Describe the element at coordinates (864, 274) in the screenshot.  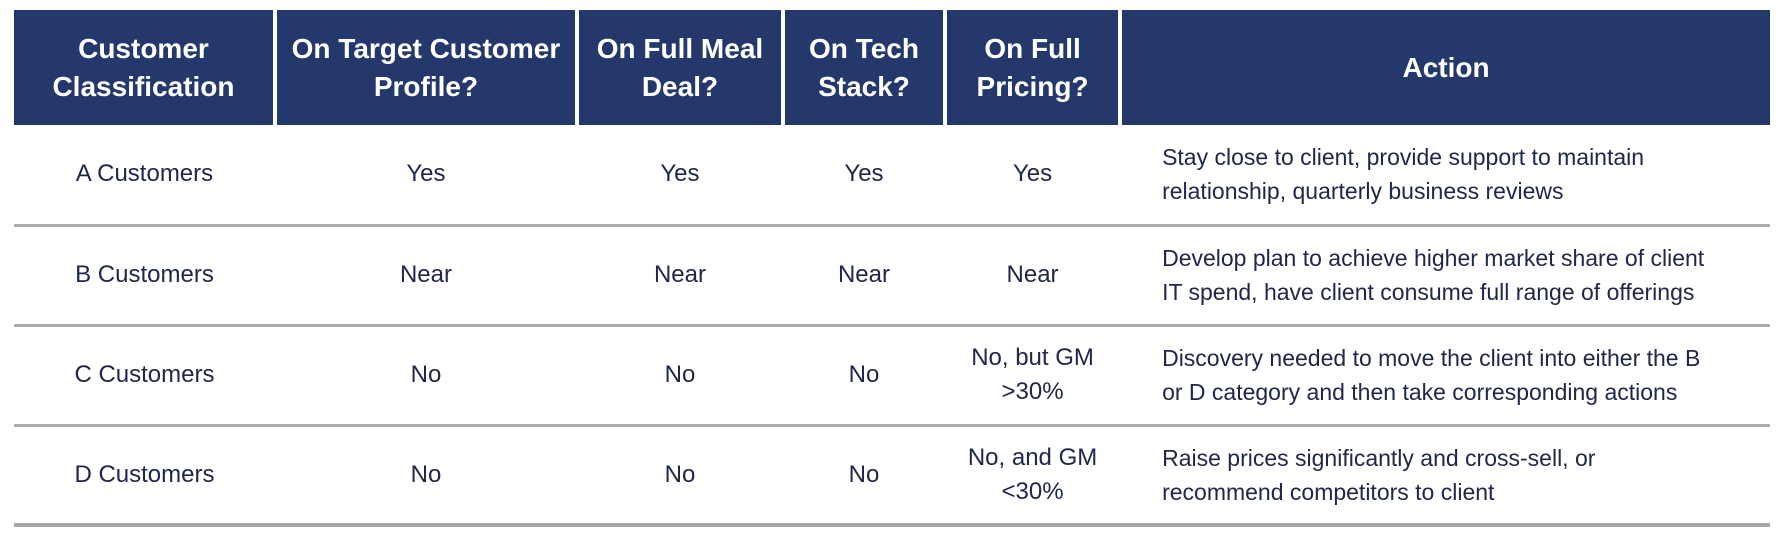
I see `cell-tech-stack: Near` at that location.